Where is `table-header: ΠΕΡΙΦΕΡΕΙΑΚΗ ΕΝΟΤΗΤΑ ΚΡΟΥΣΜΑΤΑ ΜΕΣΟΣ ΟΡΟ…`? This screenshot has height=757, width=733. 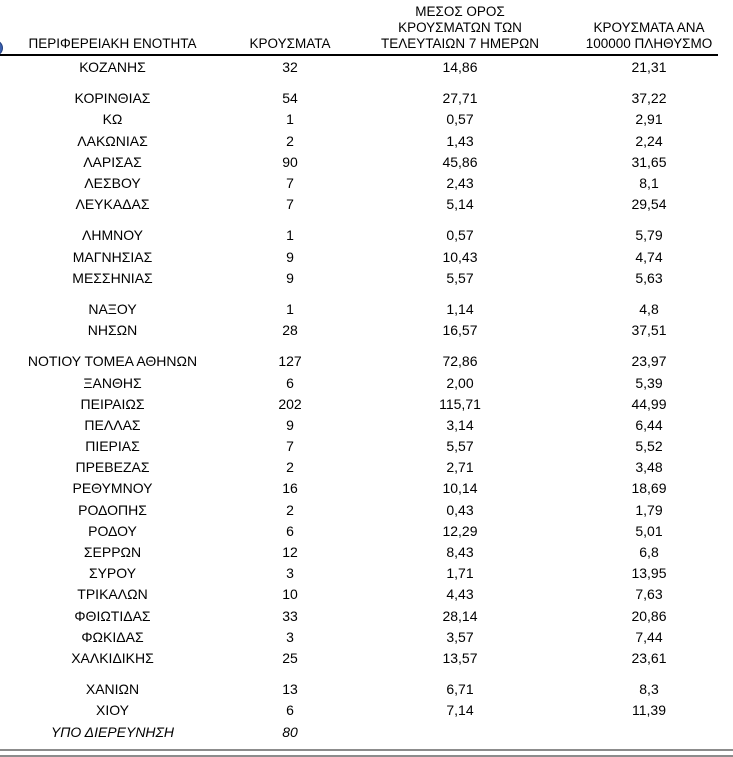
table-header: ΠΕΡΙΦΕΡΕΙΑΚΗ ΕΝΟΤΗΤΑ ΚΡΟΥΣΜΑΤΑ ΜΕΣΟΣ ΟΡΟ… is located at coordinates (359, 28).